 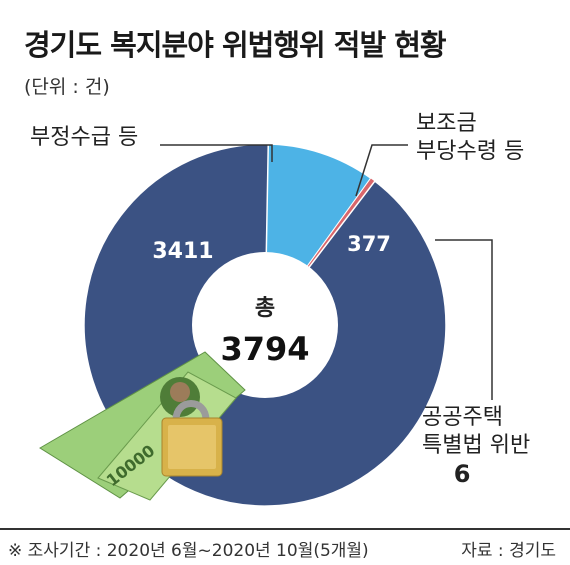 What do you see at coordinates (462, 417) in the screenshot?
I see `callout-housing-line1: 공공주택` at bounding box center [462, 417].